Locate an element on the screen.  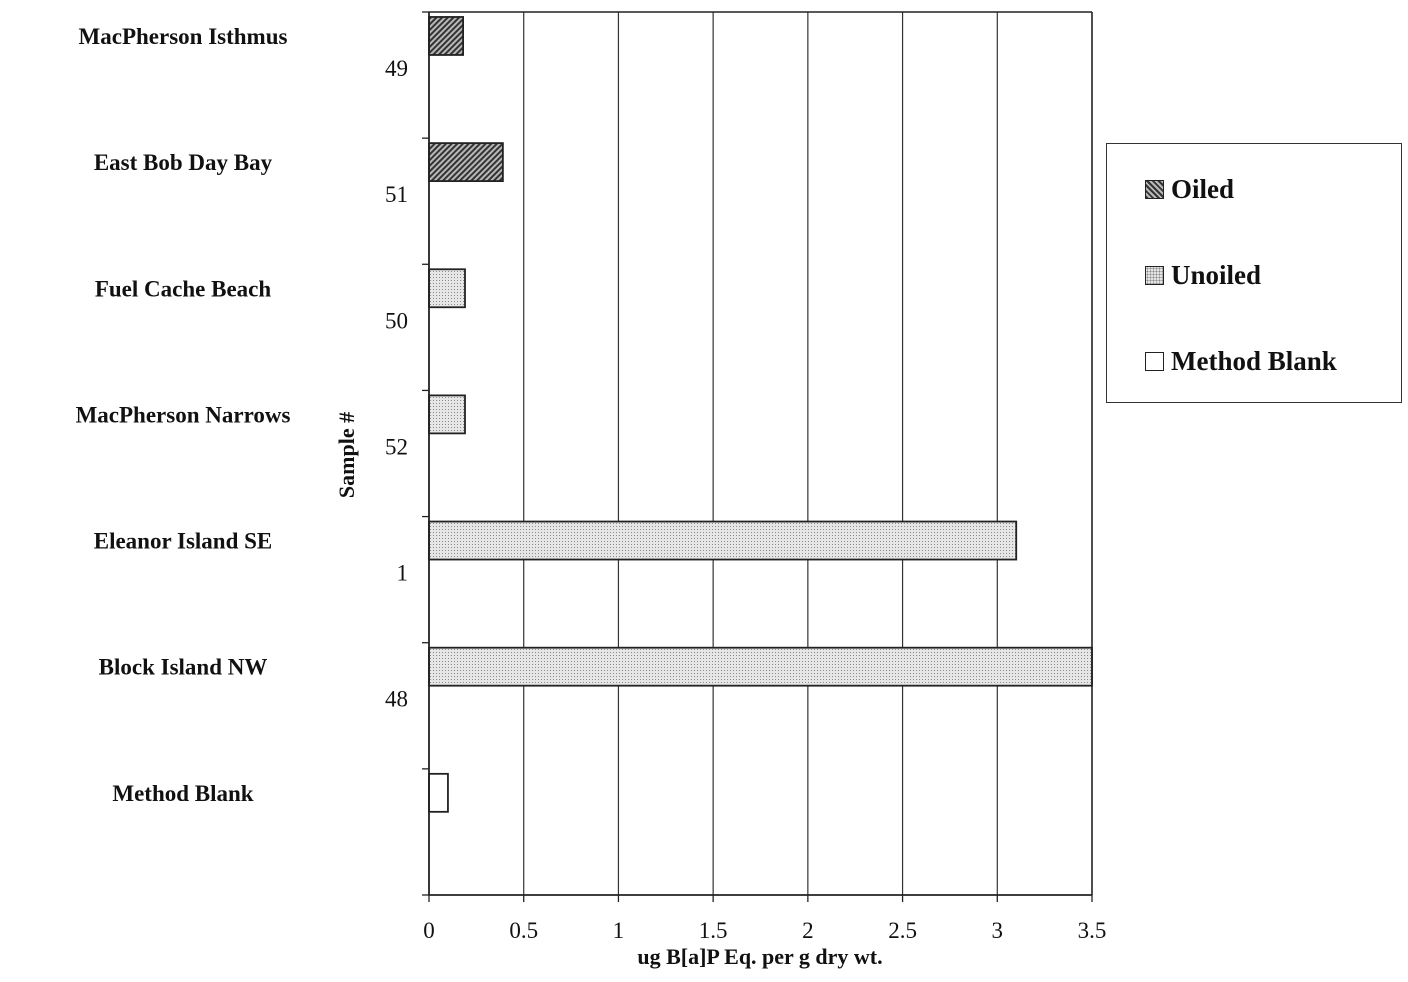
legend-item-oiled: Oiled is located at coordinates (1189, 189).